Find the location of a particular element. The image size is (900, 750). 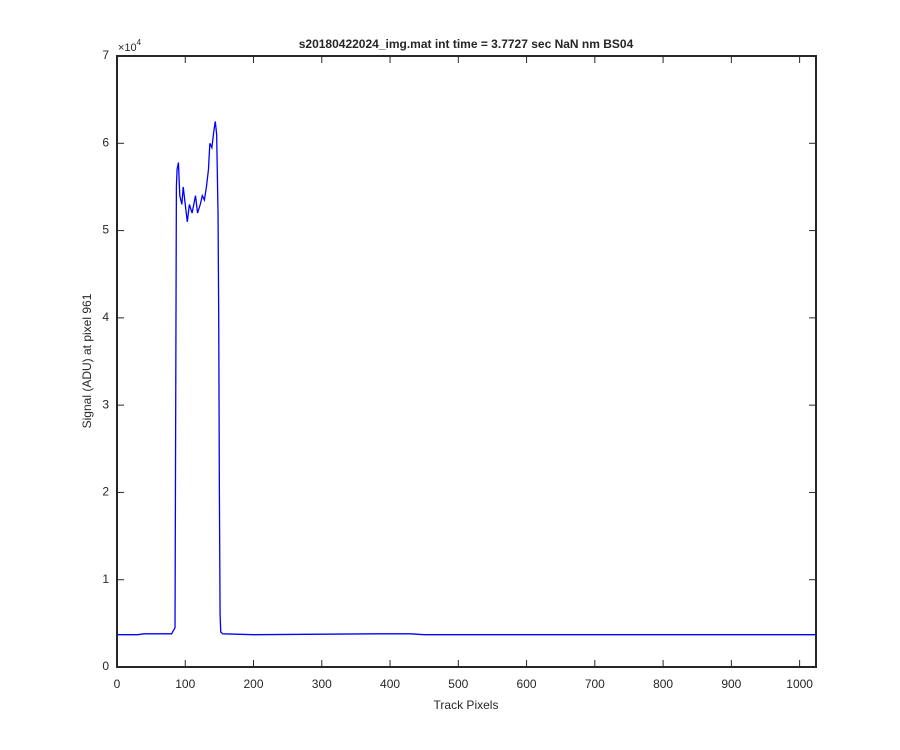

x-tick-label: 800 is located at coordinates (663, 684).